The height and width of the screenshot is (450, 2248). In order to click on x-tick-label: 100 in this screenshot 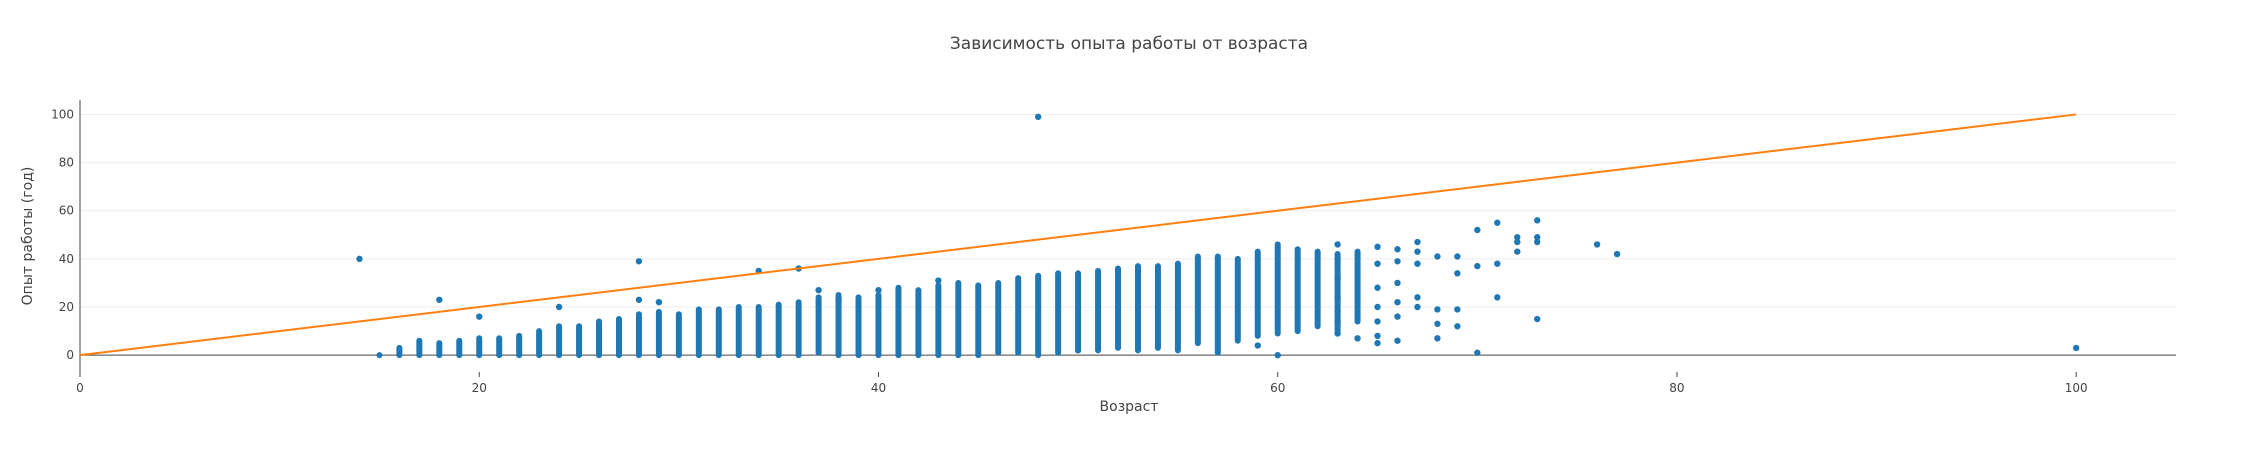, I will do `click(2076, 388)`.